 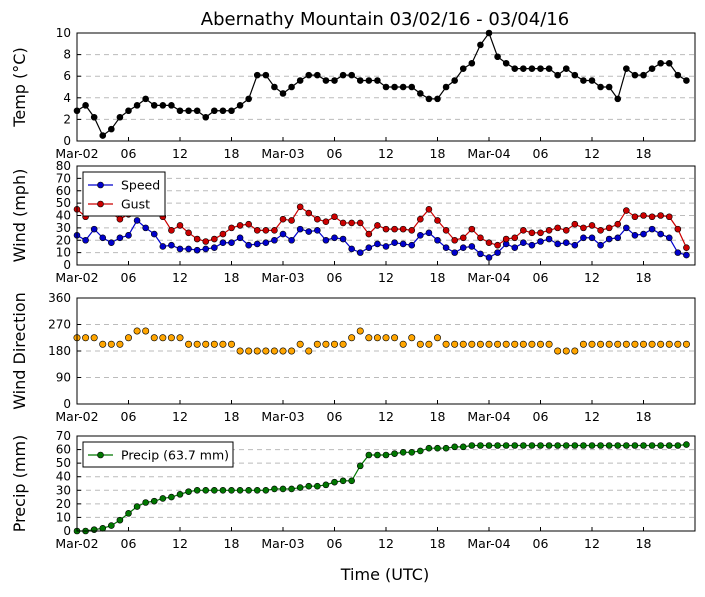 I want to click on plot-frame, so click(x=386, y=483).